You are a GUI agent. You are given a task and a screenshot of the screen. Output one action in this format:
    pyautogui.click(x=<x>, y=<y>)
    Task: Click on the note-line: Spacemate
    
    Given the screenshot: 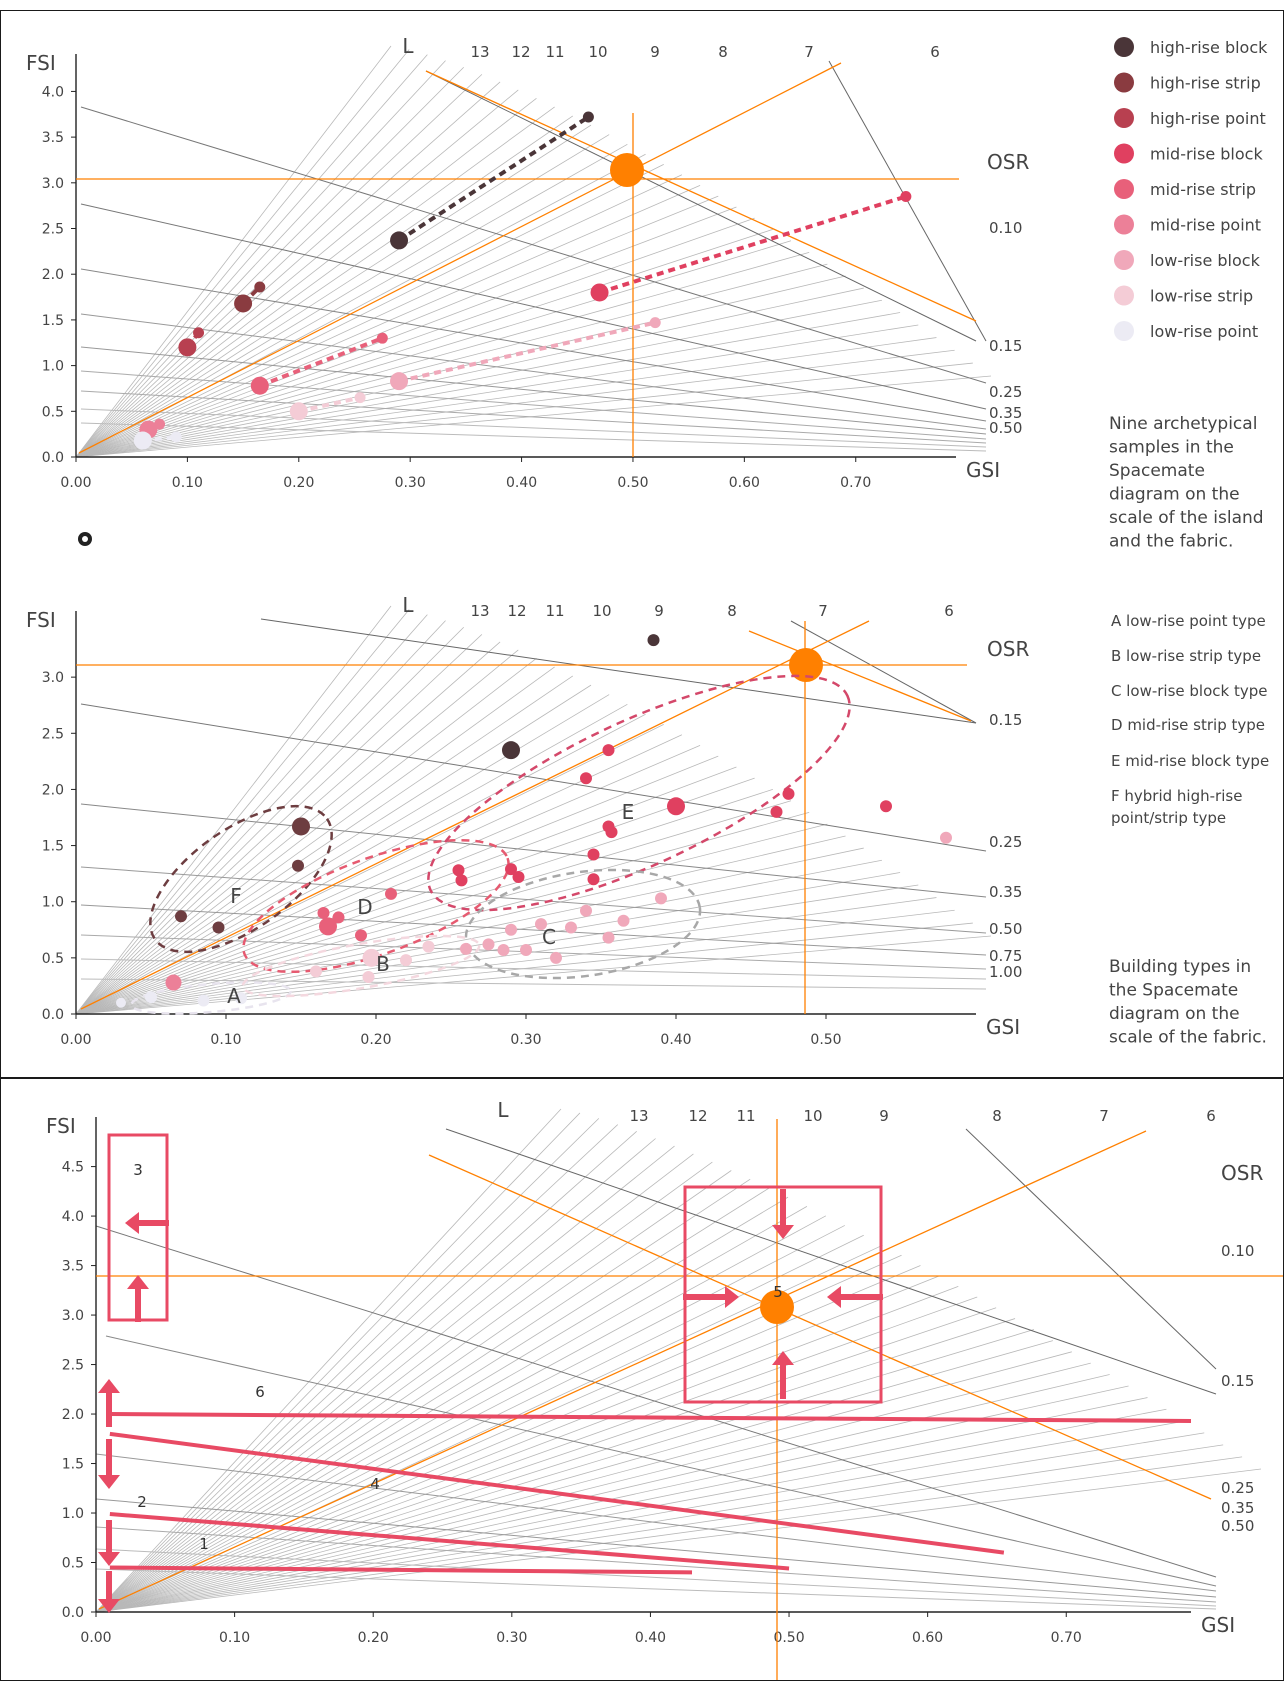 What is the action you would take?
    pyautogui.click(x=1157, y=471)
    